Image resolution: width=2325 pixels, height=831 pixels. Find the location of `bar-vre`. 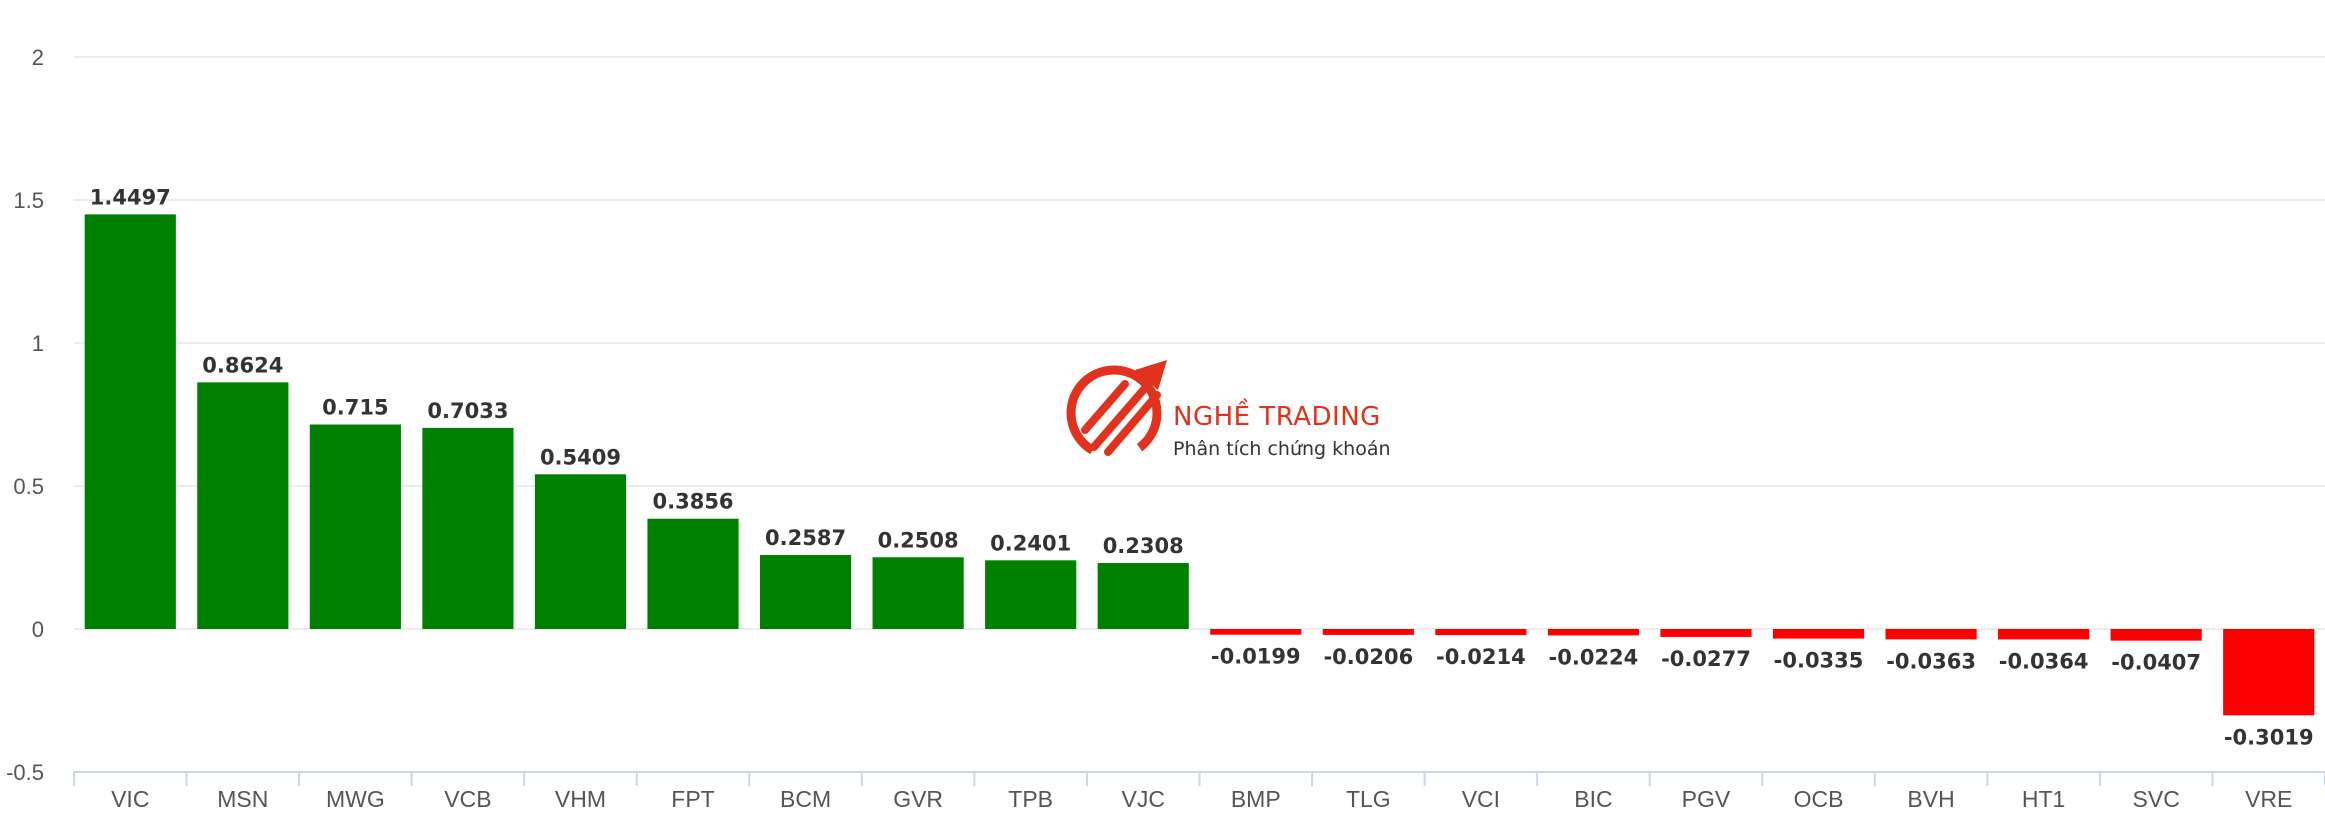

bar-vre is located at coordinates (2269, 672).